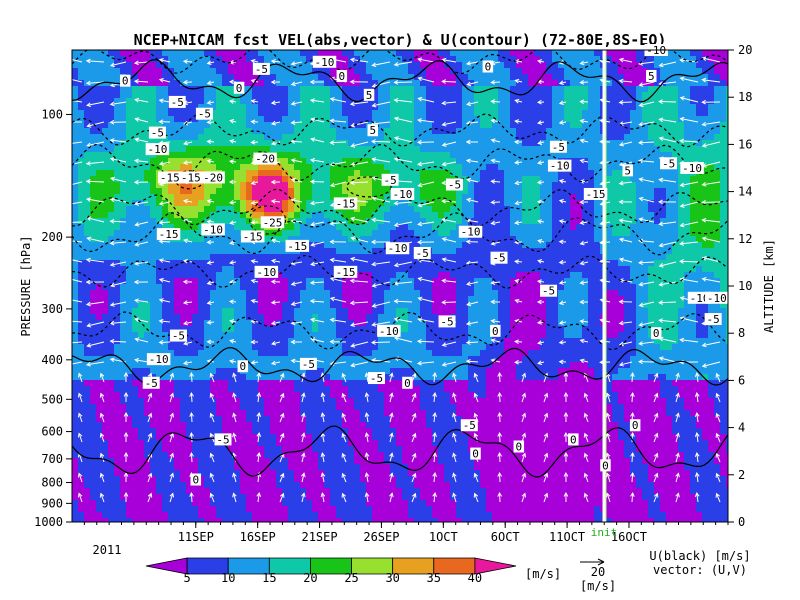  What do you see at coordinates (598, 572) in the screenshot?
I see `reference-arrow-value: 20` at bounding box center [598, 572].